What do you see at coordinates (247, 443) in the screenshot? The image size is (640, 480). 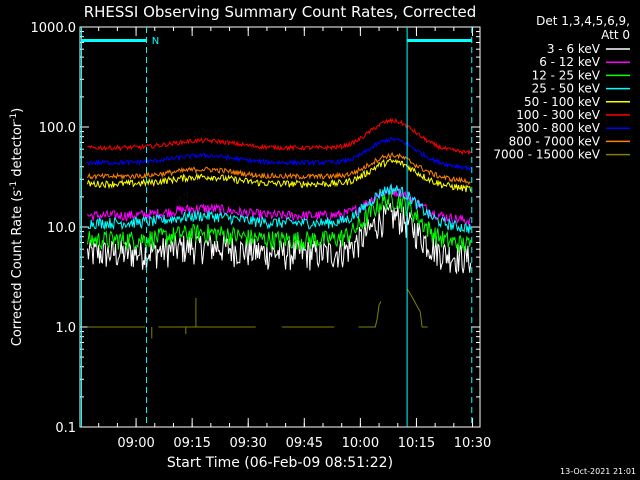 I see `x-tick-label: 09:30` at bounding box center [247, 443].